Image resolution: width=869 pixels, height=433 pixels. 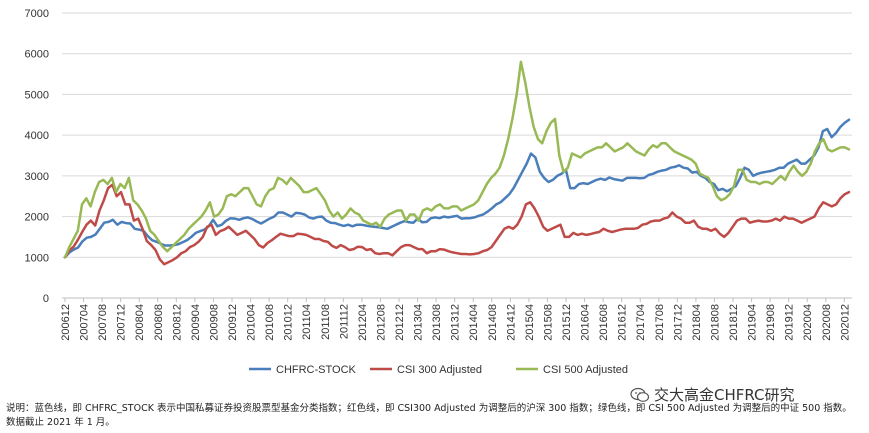 What do you see at coordinates (46, 299) in the screenshot?
I see `y-tick-label: 0` at bounding box center [46, 299].